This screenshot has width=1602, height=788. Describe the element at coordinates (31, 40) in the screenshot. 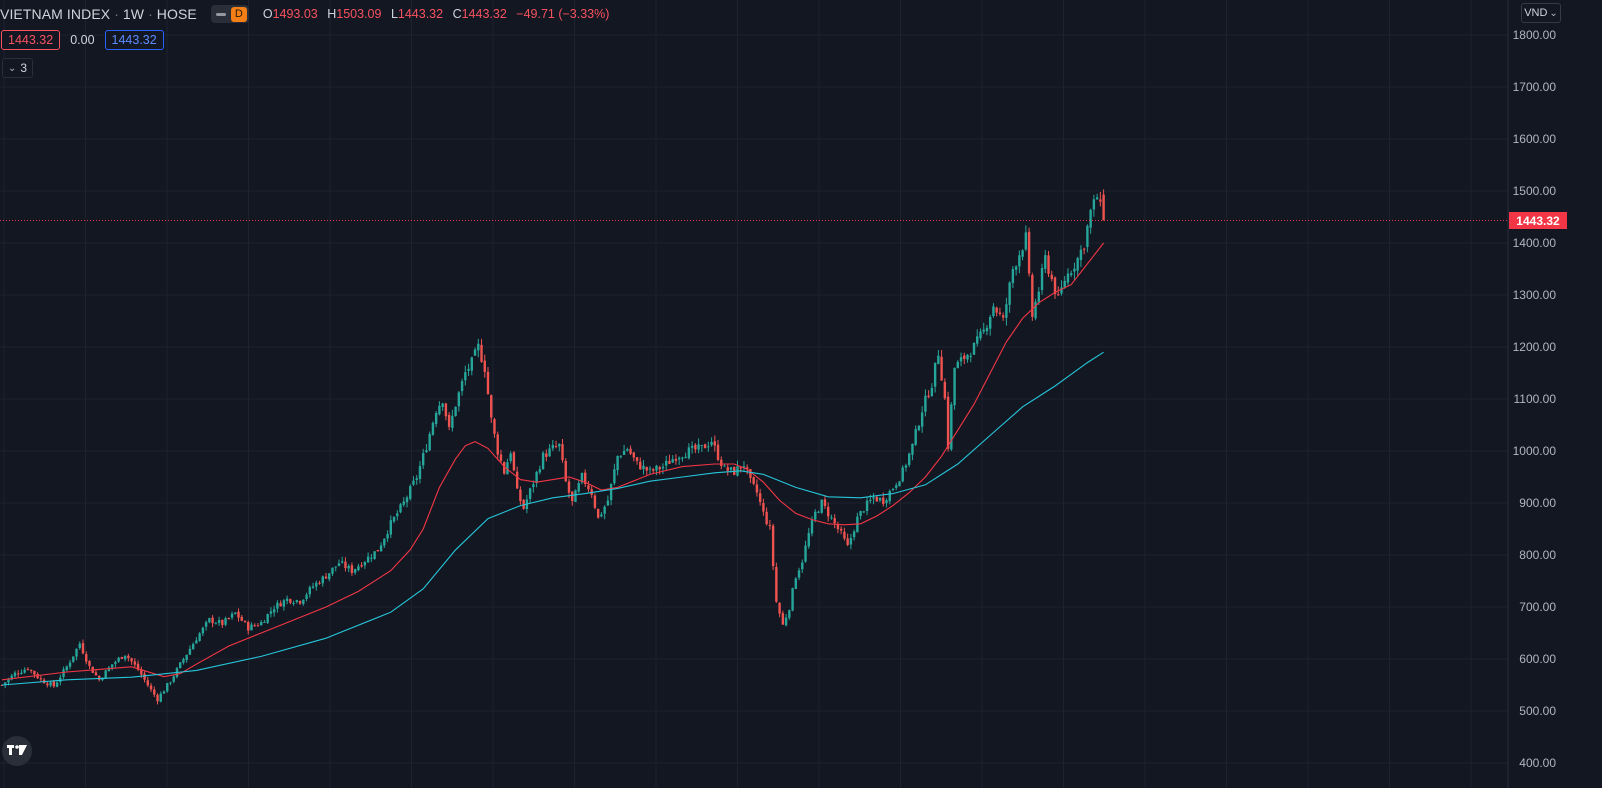

I see `ma-fast-value: 1443.32` at that location.